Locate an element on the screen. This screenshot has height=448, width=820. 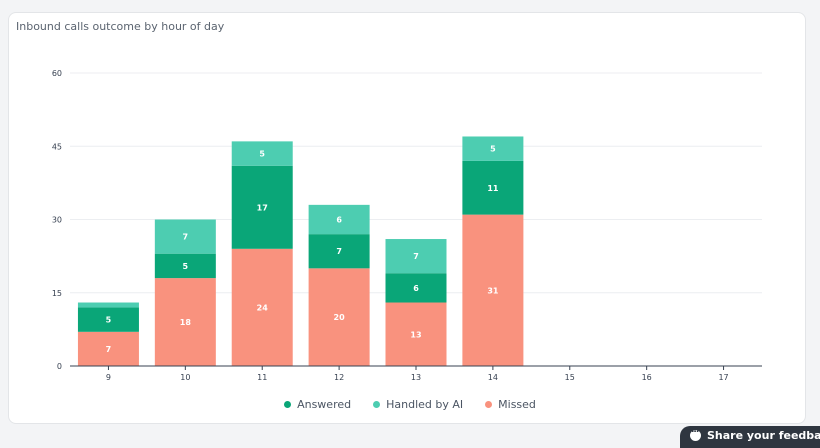
legend-label-handled-by-ai: Handled by AI is located at coordinates (425, 404).